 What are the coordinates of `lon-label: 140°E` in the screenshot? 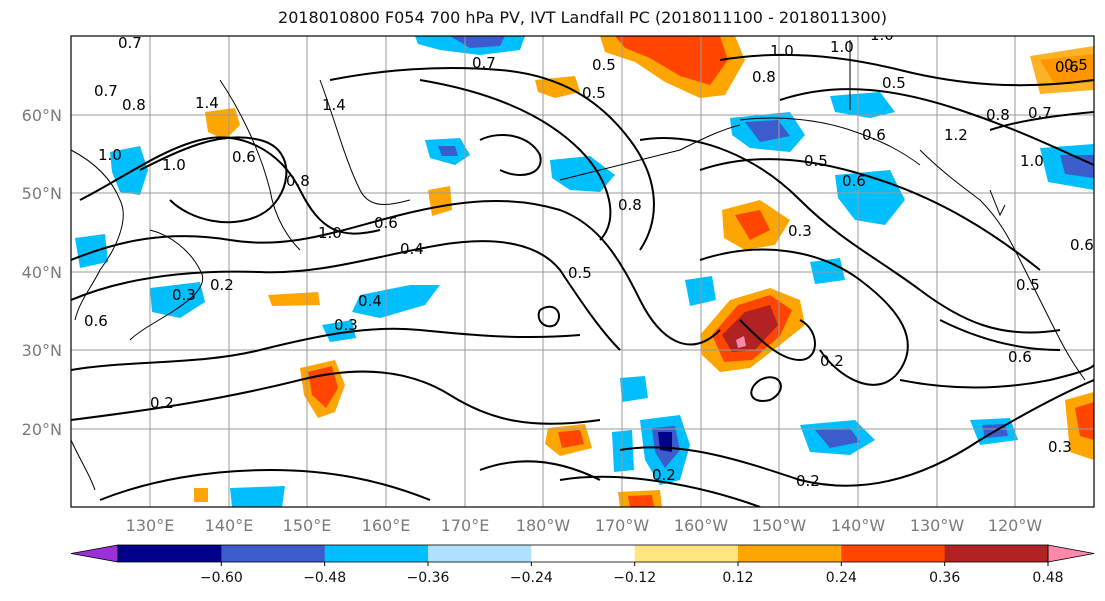 It's located at (229, 525).